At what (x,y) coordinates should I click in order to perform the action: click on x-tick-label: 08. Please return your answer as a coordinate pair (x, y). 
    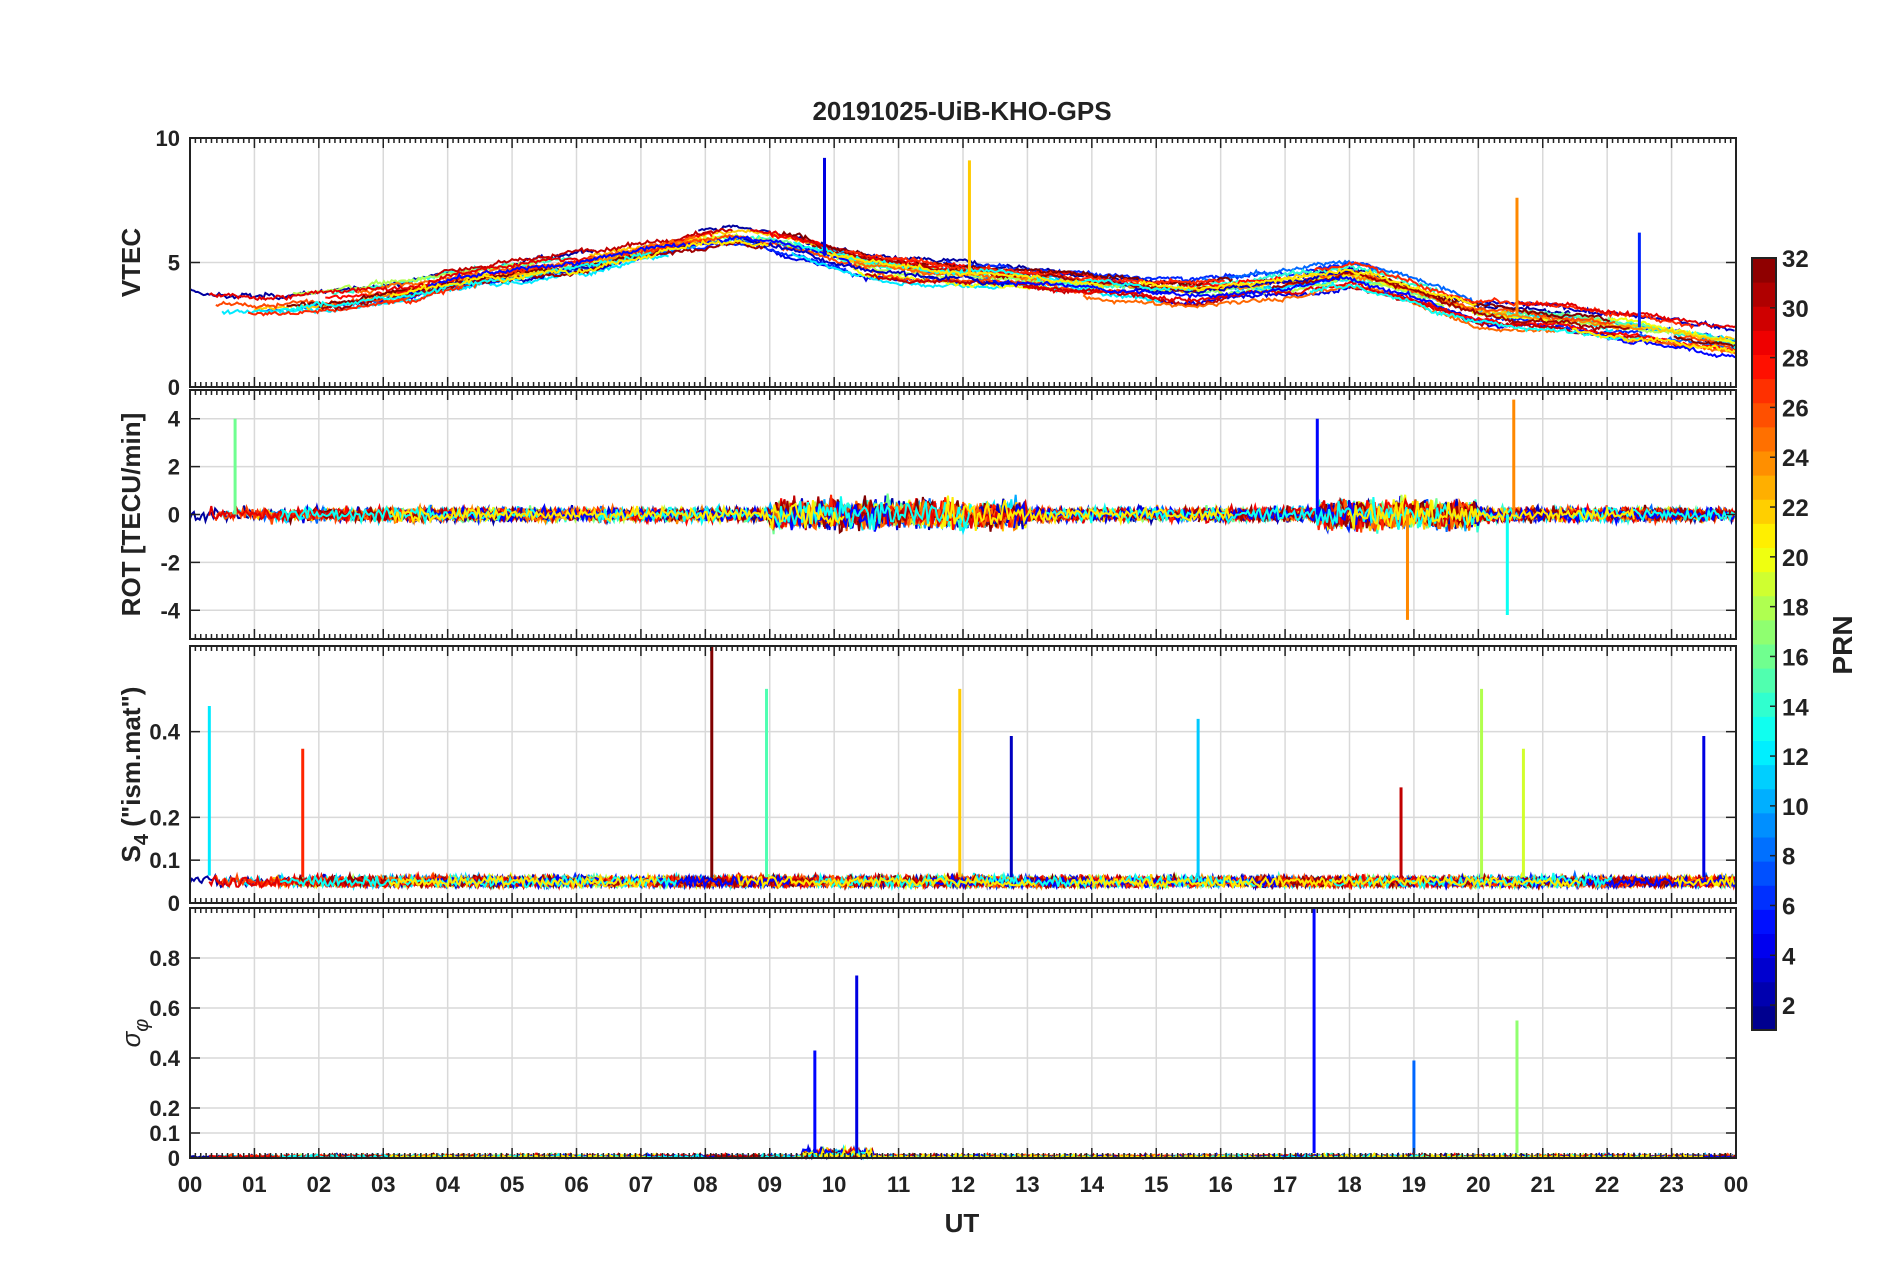
    Looking at the image, I should click on (705, 1184).